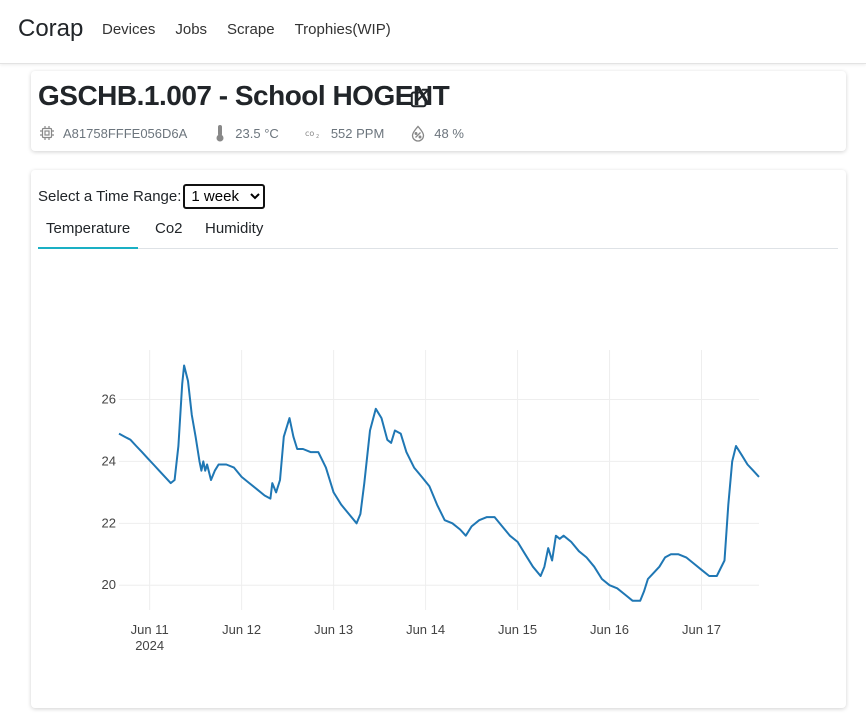 Image resolution: width=866 pixels, height=728 pixels. What do you see at coordinates (109, 460) in the screenshot?
I see `y-tick-label: 24` at bounding box center [109, 460].